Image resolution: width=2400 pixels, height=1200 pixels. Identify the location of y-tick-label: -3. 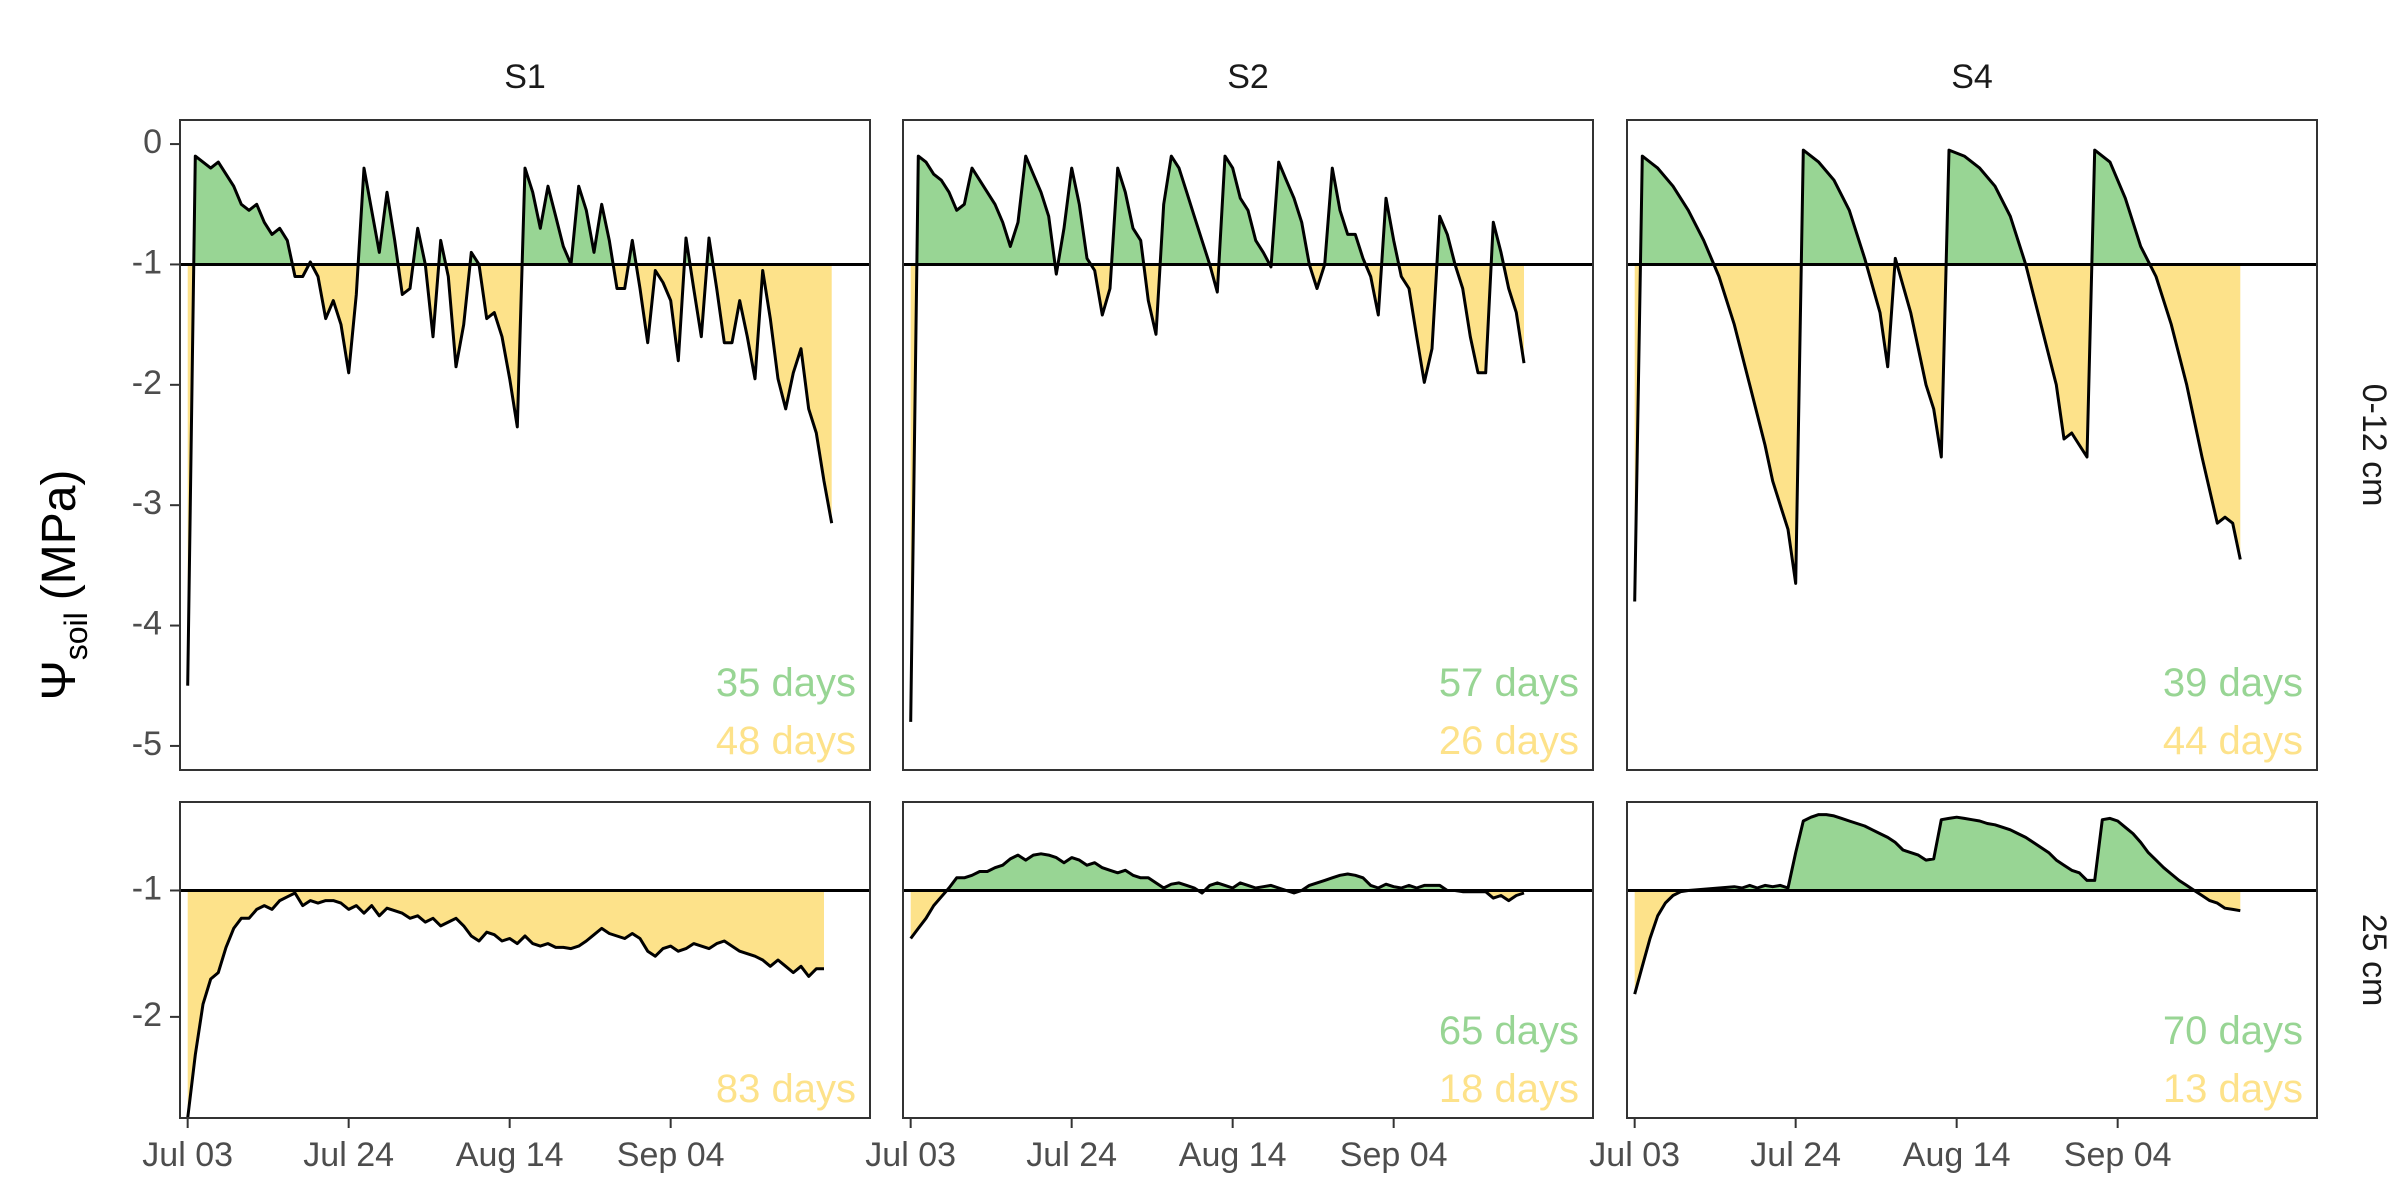
(147, 503).